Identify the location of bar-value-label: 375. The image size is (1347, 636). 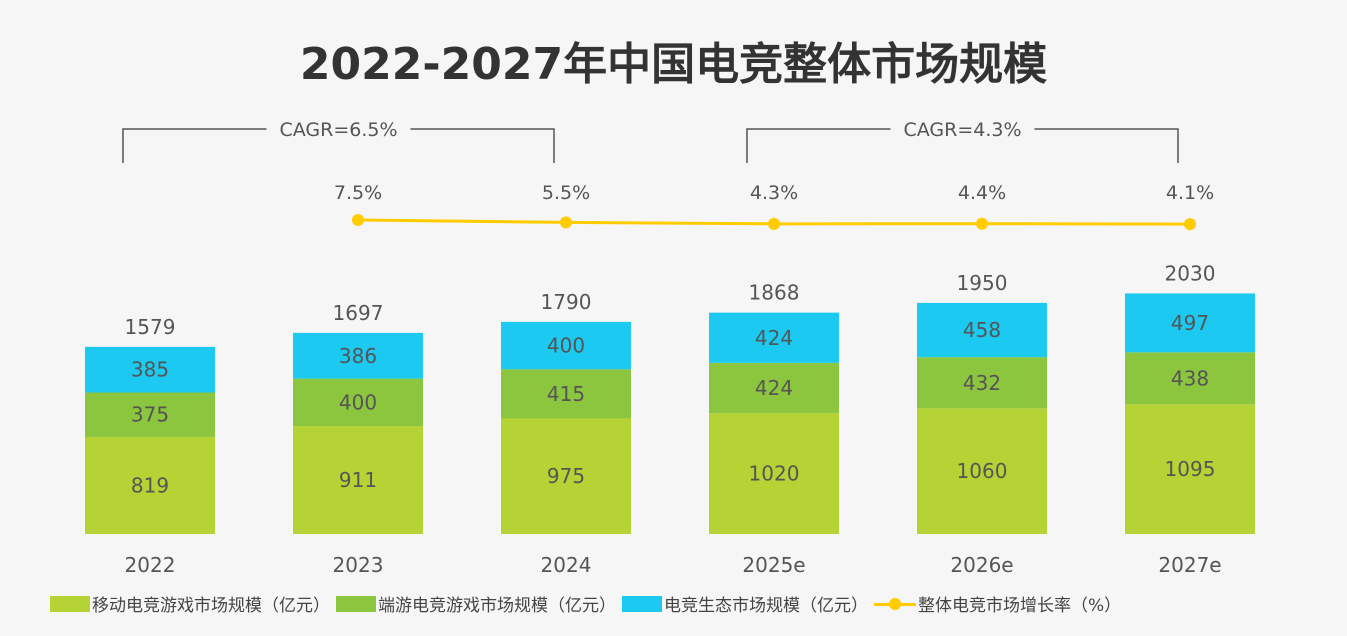
(150, 415).